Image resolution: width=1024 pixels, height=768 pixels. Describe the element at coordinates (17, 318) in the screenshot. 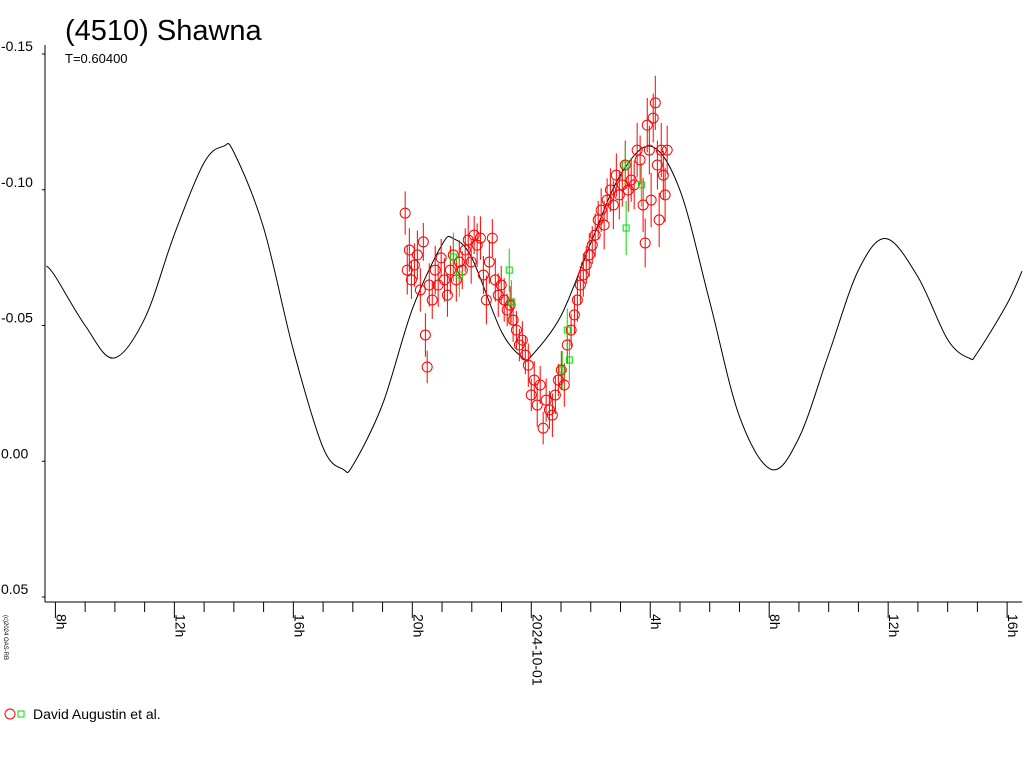

I see `y-tick-label: -0.05` at that location.